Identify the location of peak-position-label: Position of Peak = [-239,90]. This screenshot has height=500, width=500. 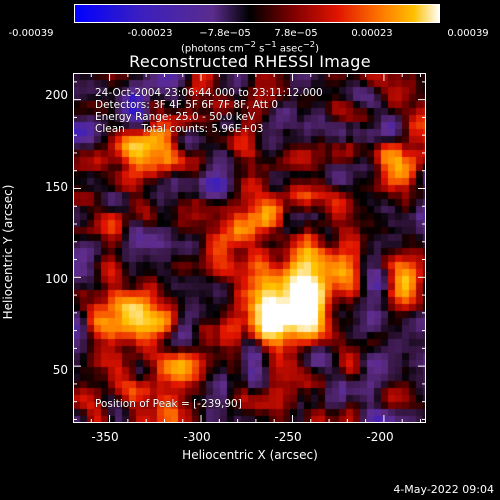
(168, 404).